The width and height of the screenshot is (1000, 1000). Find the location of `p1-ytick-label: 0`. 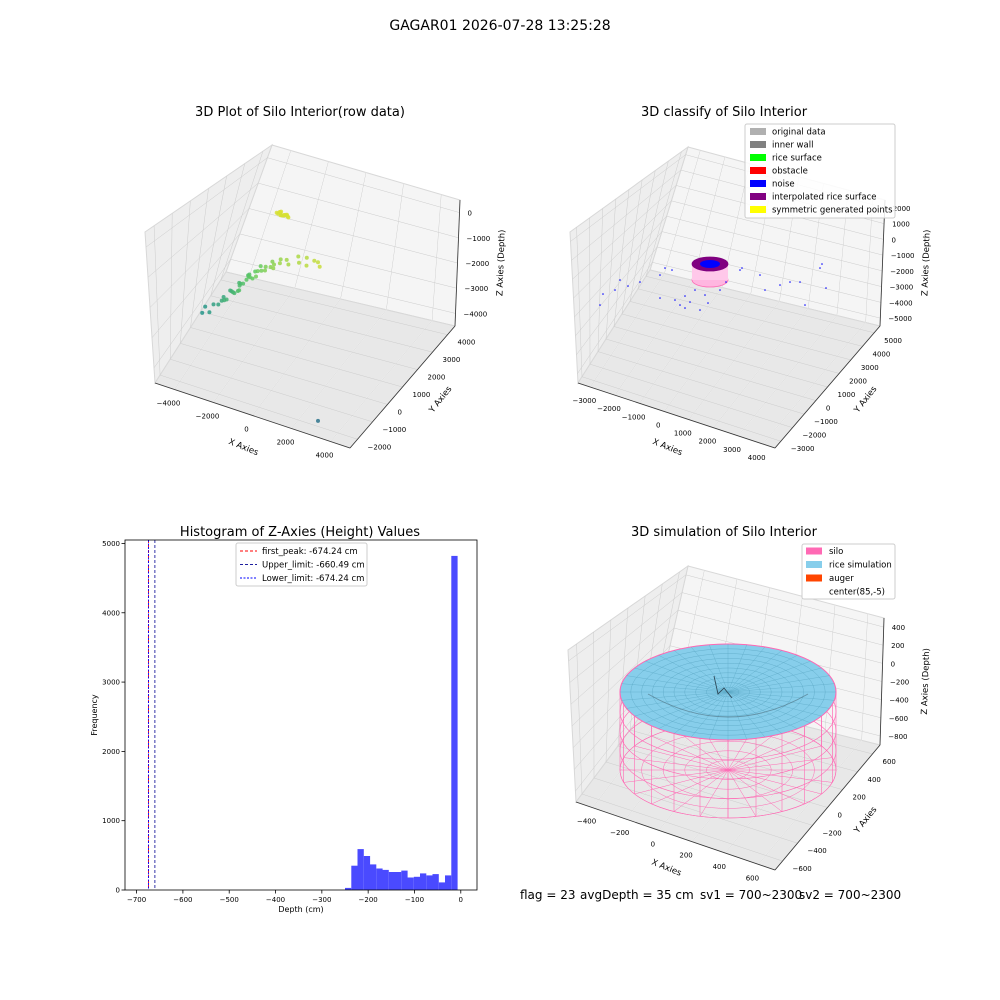

p1-ytick-label: 0 is located at coordinates (400, 412).